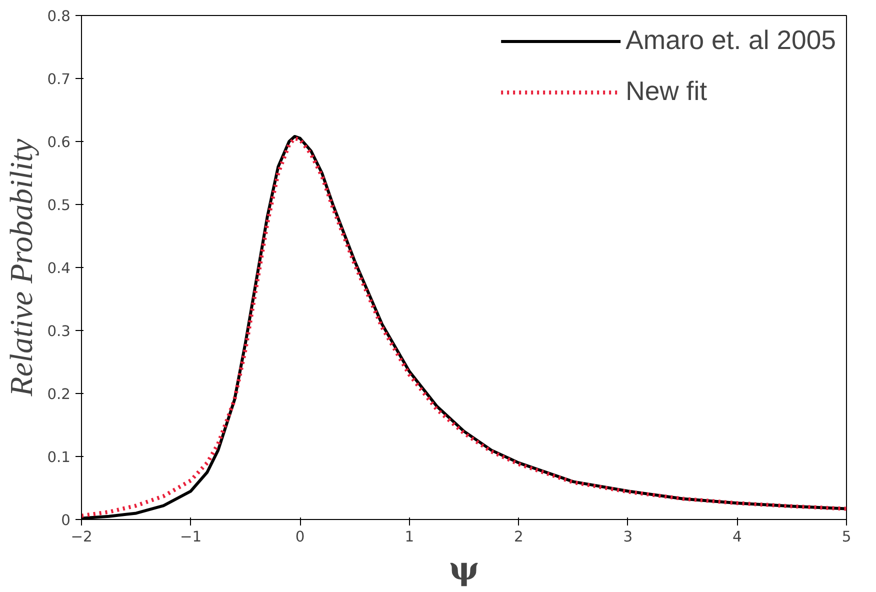 This screenshot has width=876, height=592. What do you see at coordinates (847, 537) in the screenshot?
I see `x-tick-label: 5` at bounding box center [847, 537].